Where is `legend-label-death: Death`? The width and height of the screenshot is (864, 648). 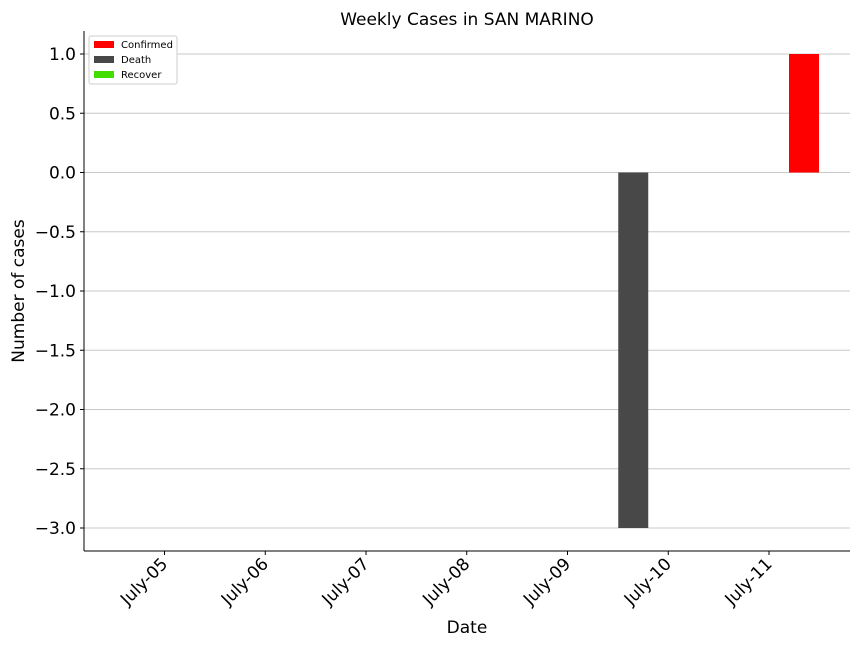 legend-label-death: Death is located at coordinates (136, 60).